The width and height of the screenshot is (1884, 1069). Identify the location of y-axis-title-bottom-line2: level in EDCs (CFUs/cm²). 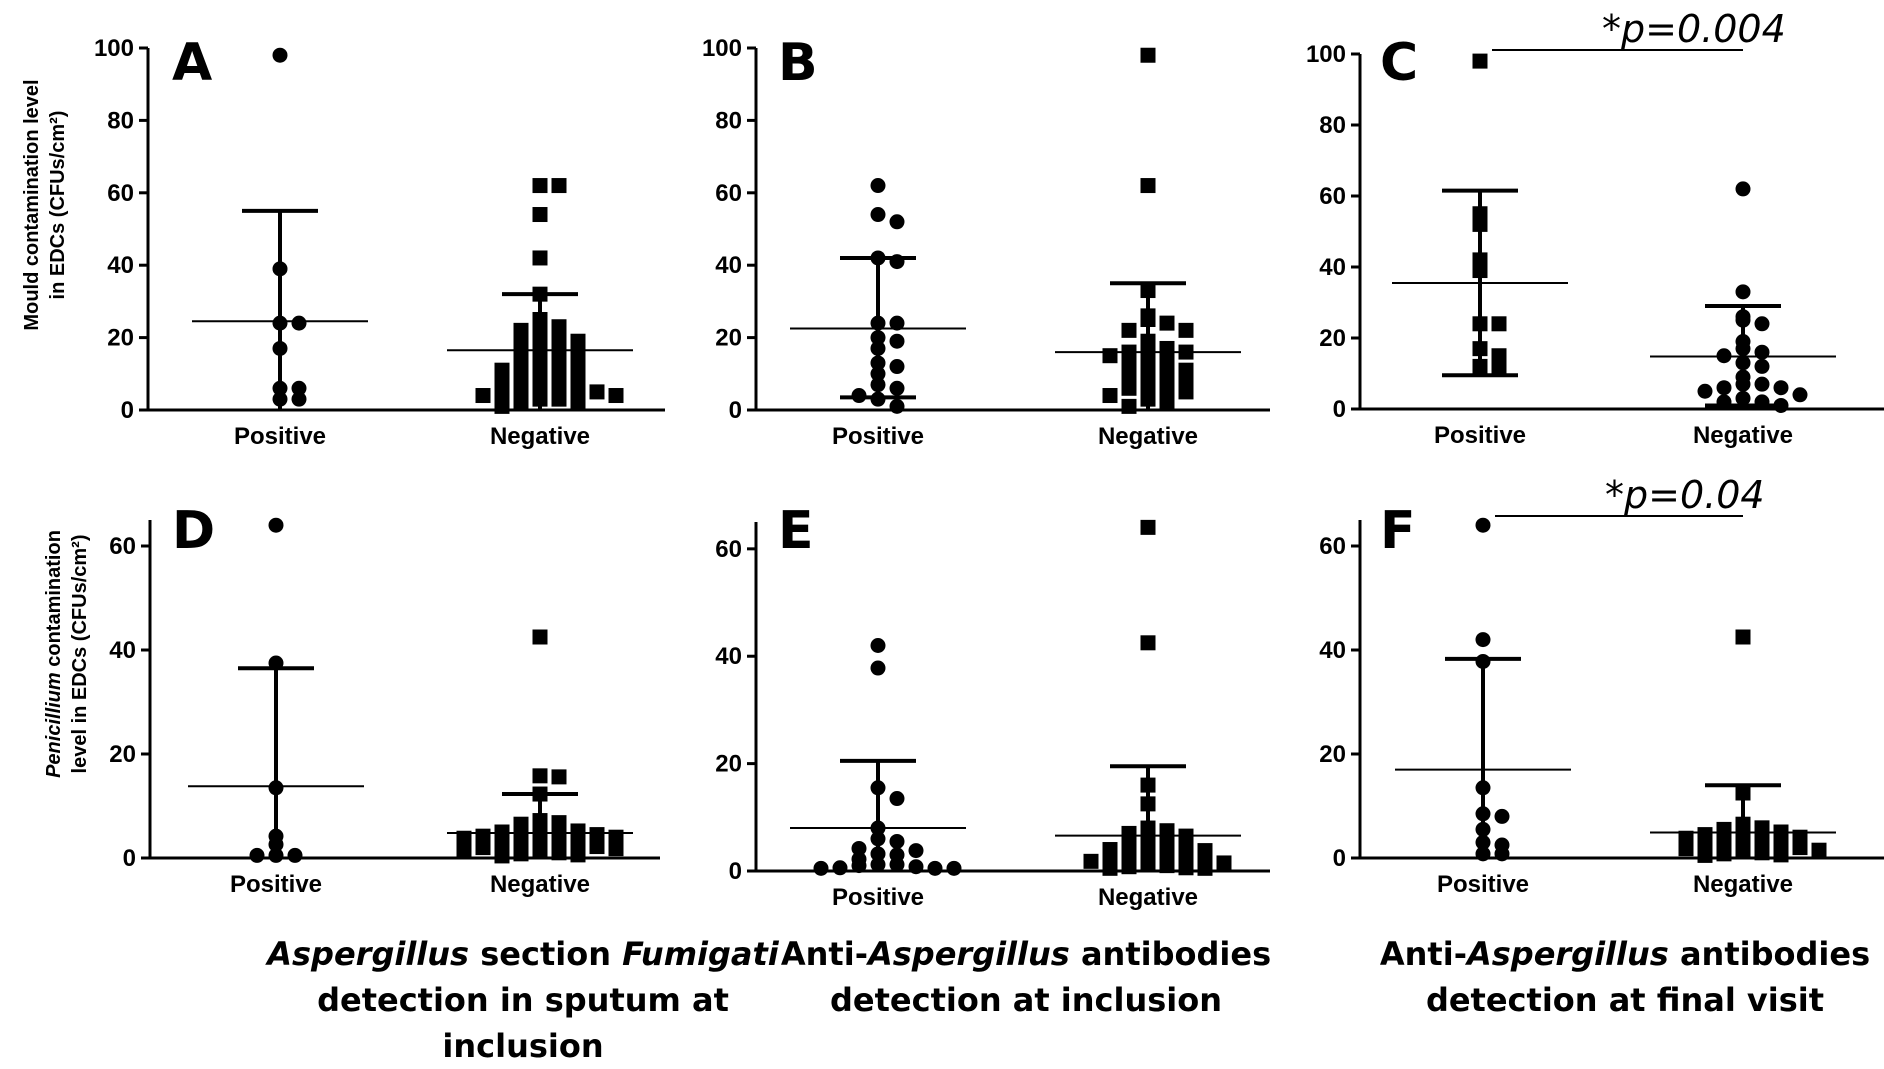
(80, 654).